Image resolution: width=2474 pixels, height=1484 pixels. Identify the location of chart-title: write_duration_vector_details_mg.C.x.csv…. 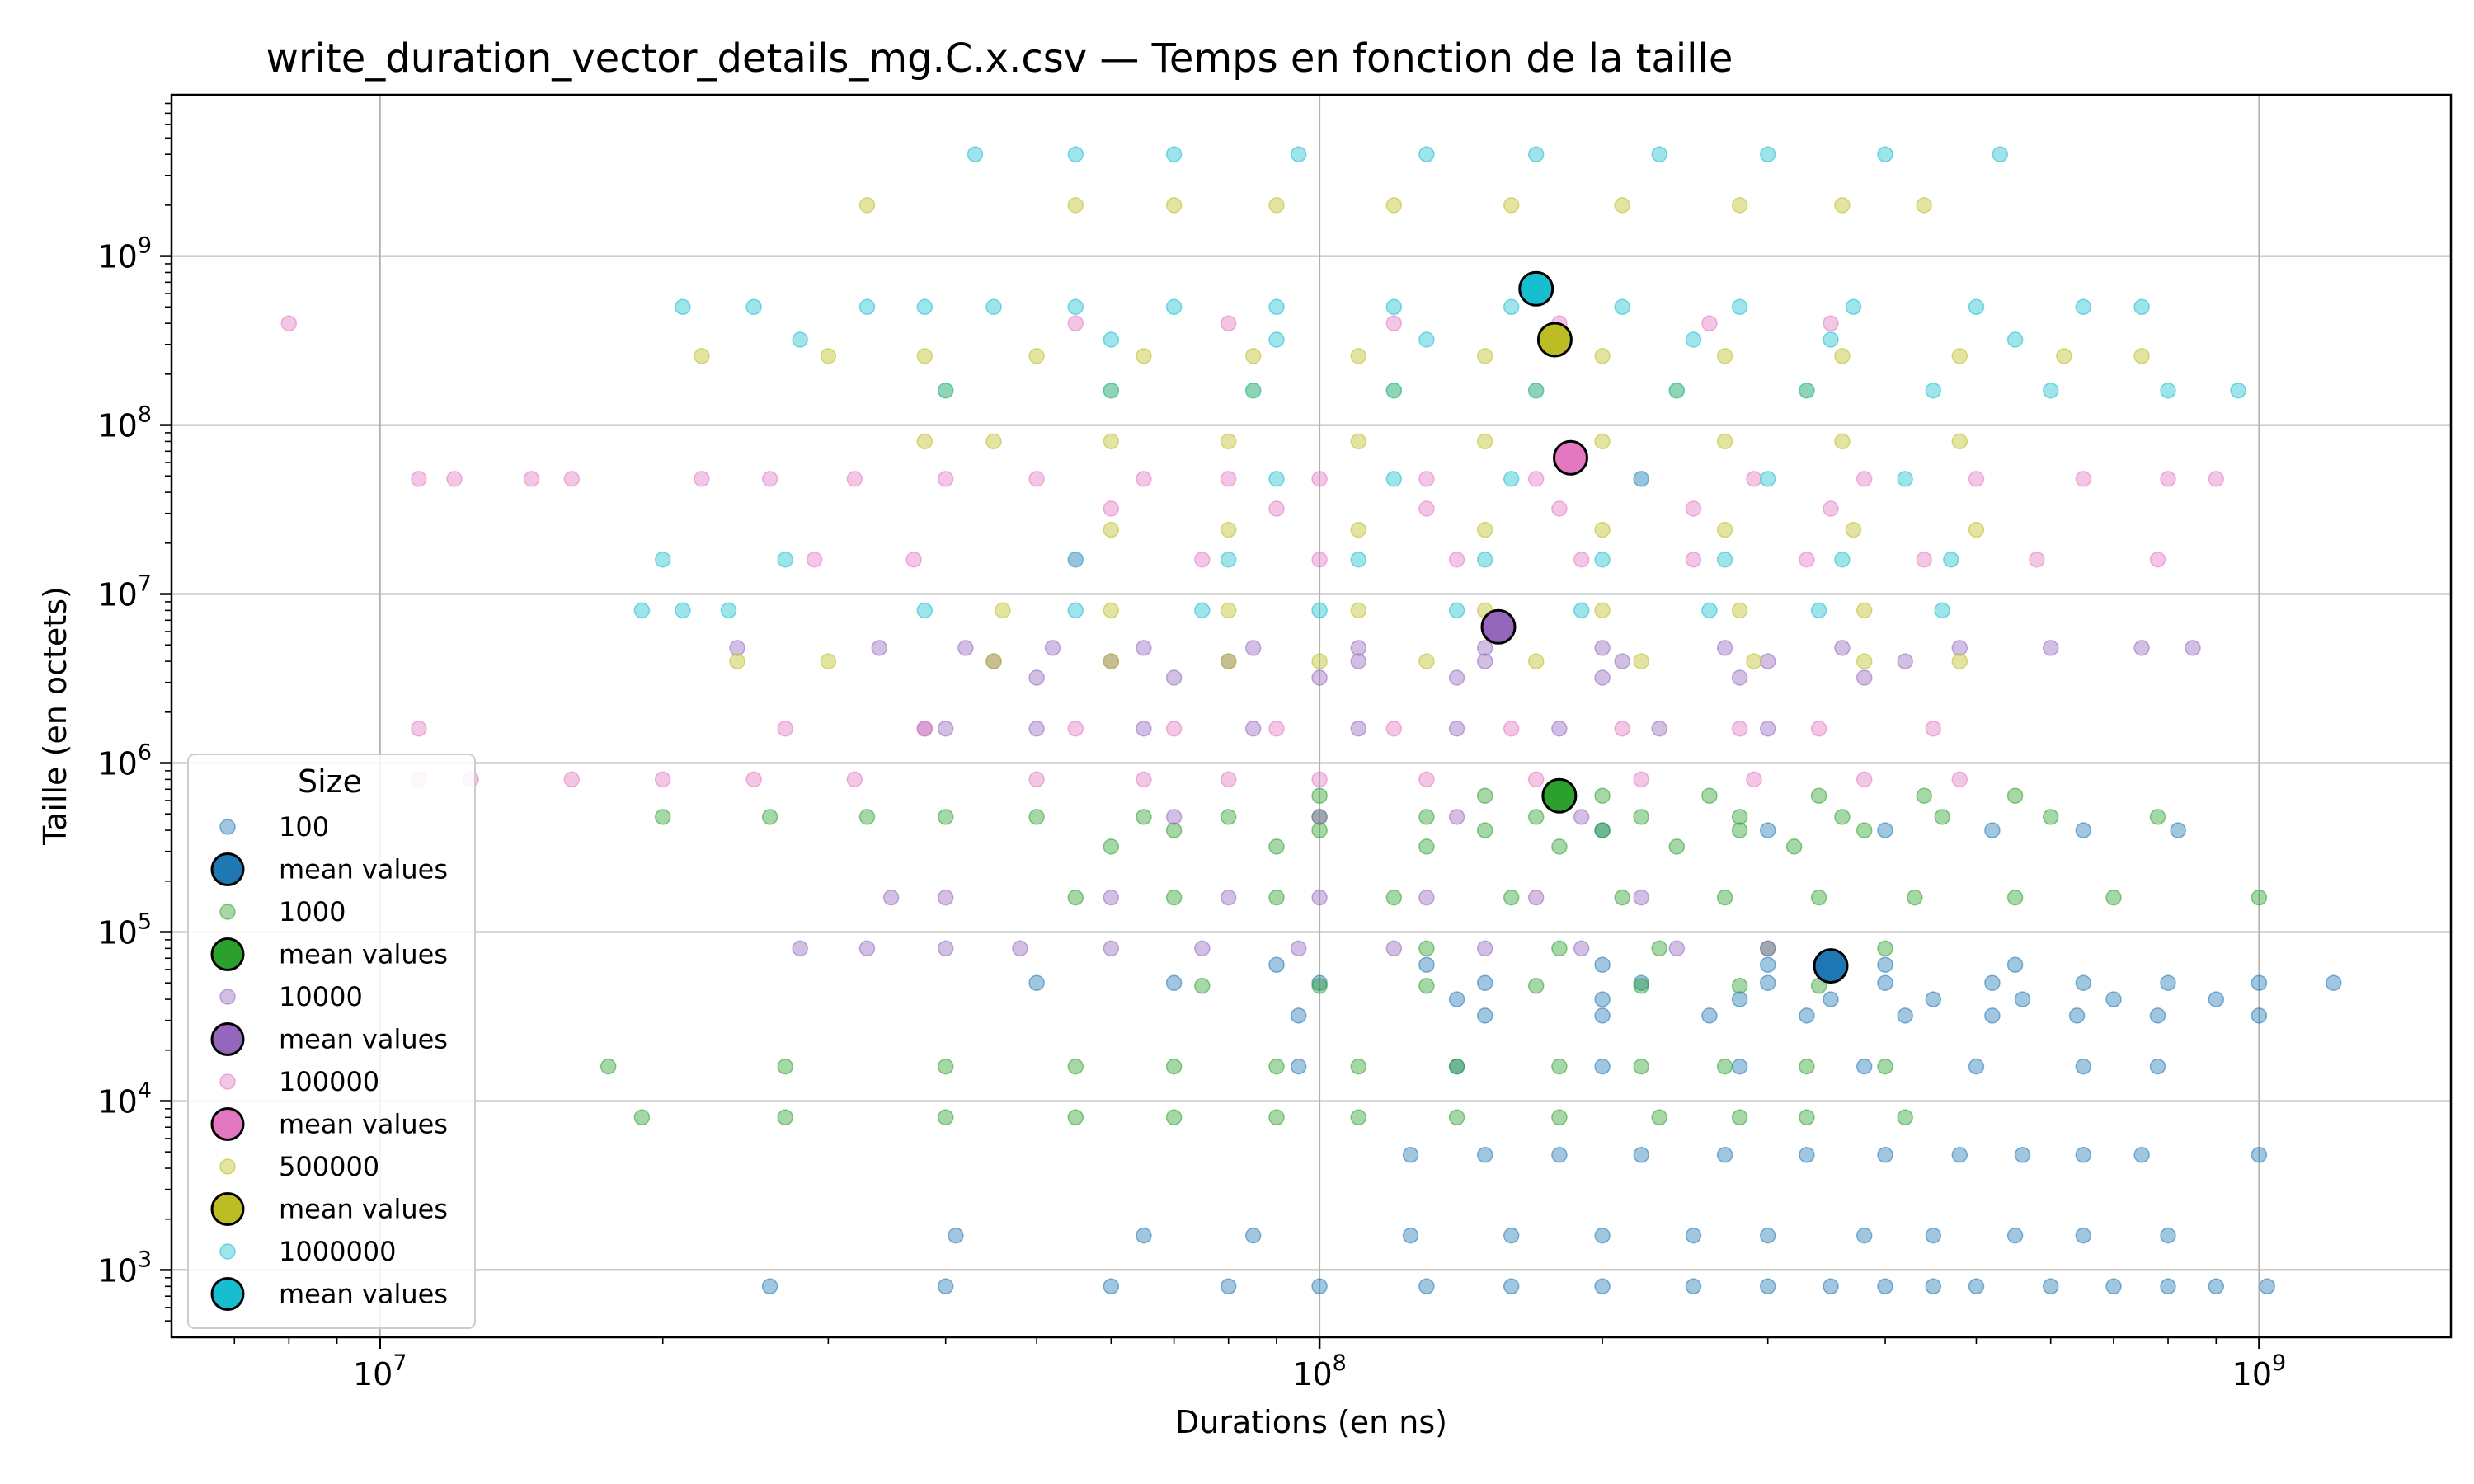
(999, 58).